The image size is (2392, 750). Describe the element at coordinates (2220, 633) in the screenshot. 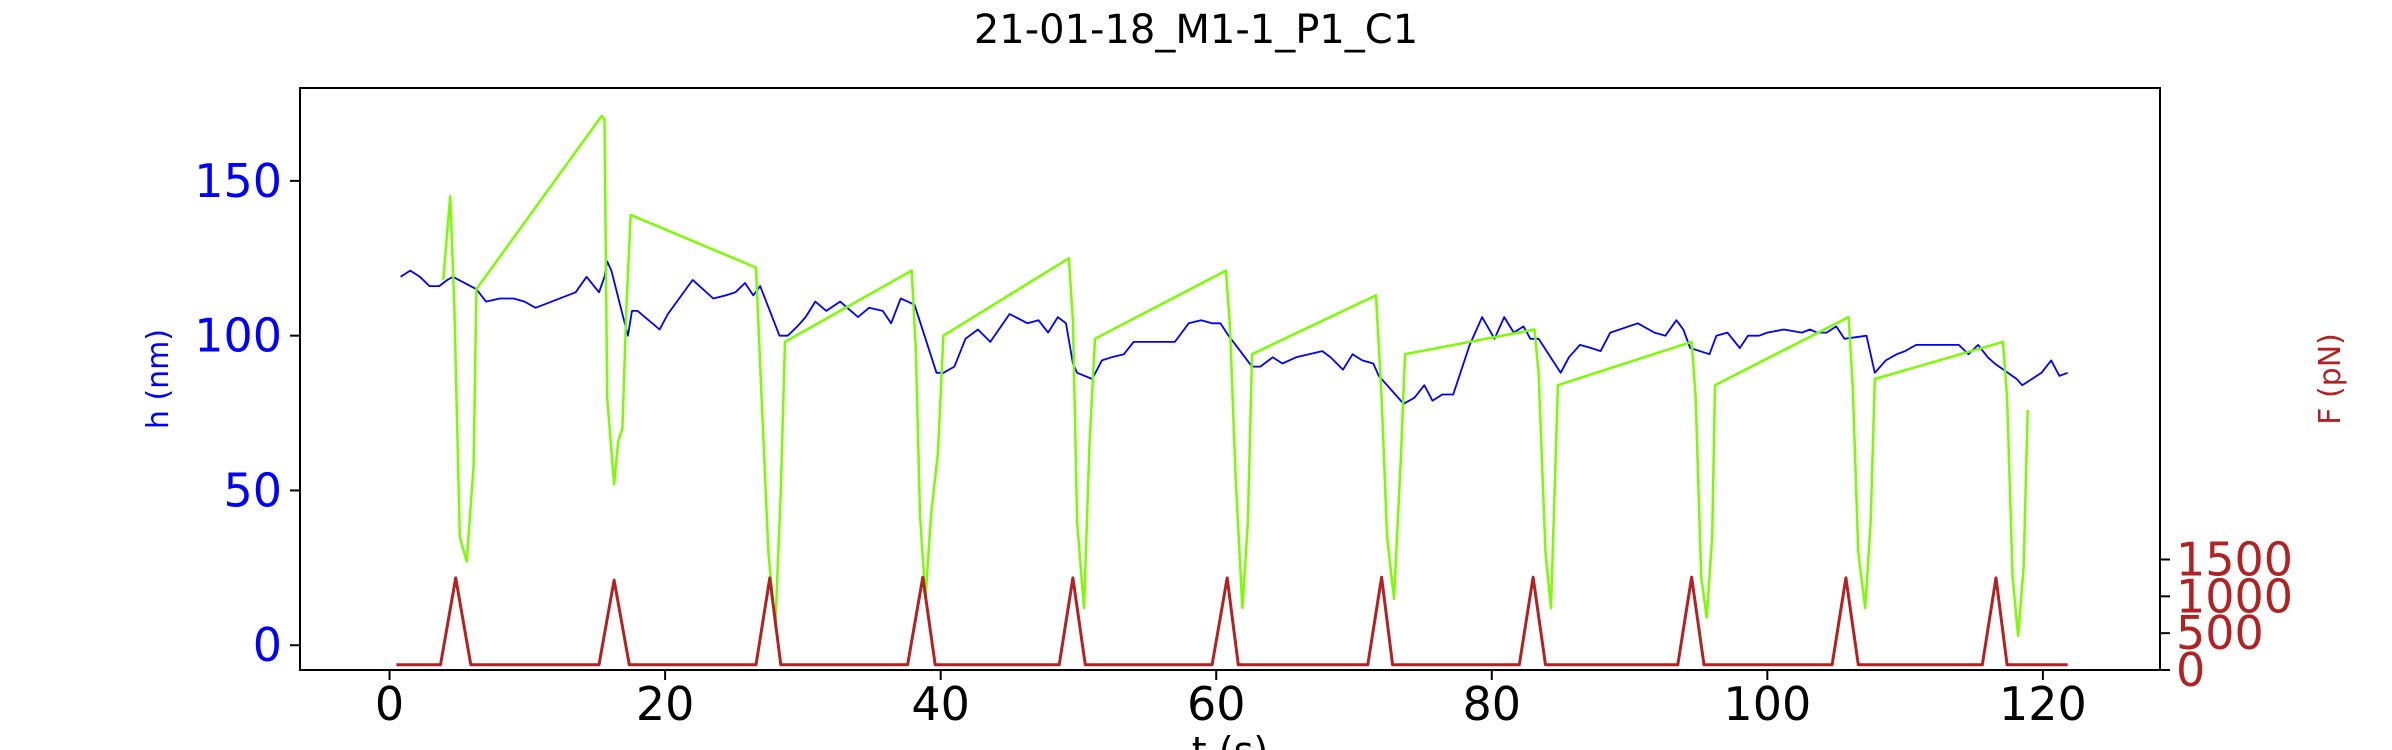

I see `y2-tick-label: 500` at that location.